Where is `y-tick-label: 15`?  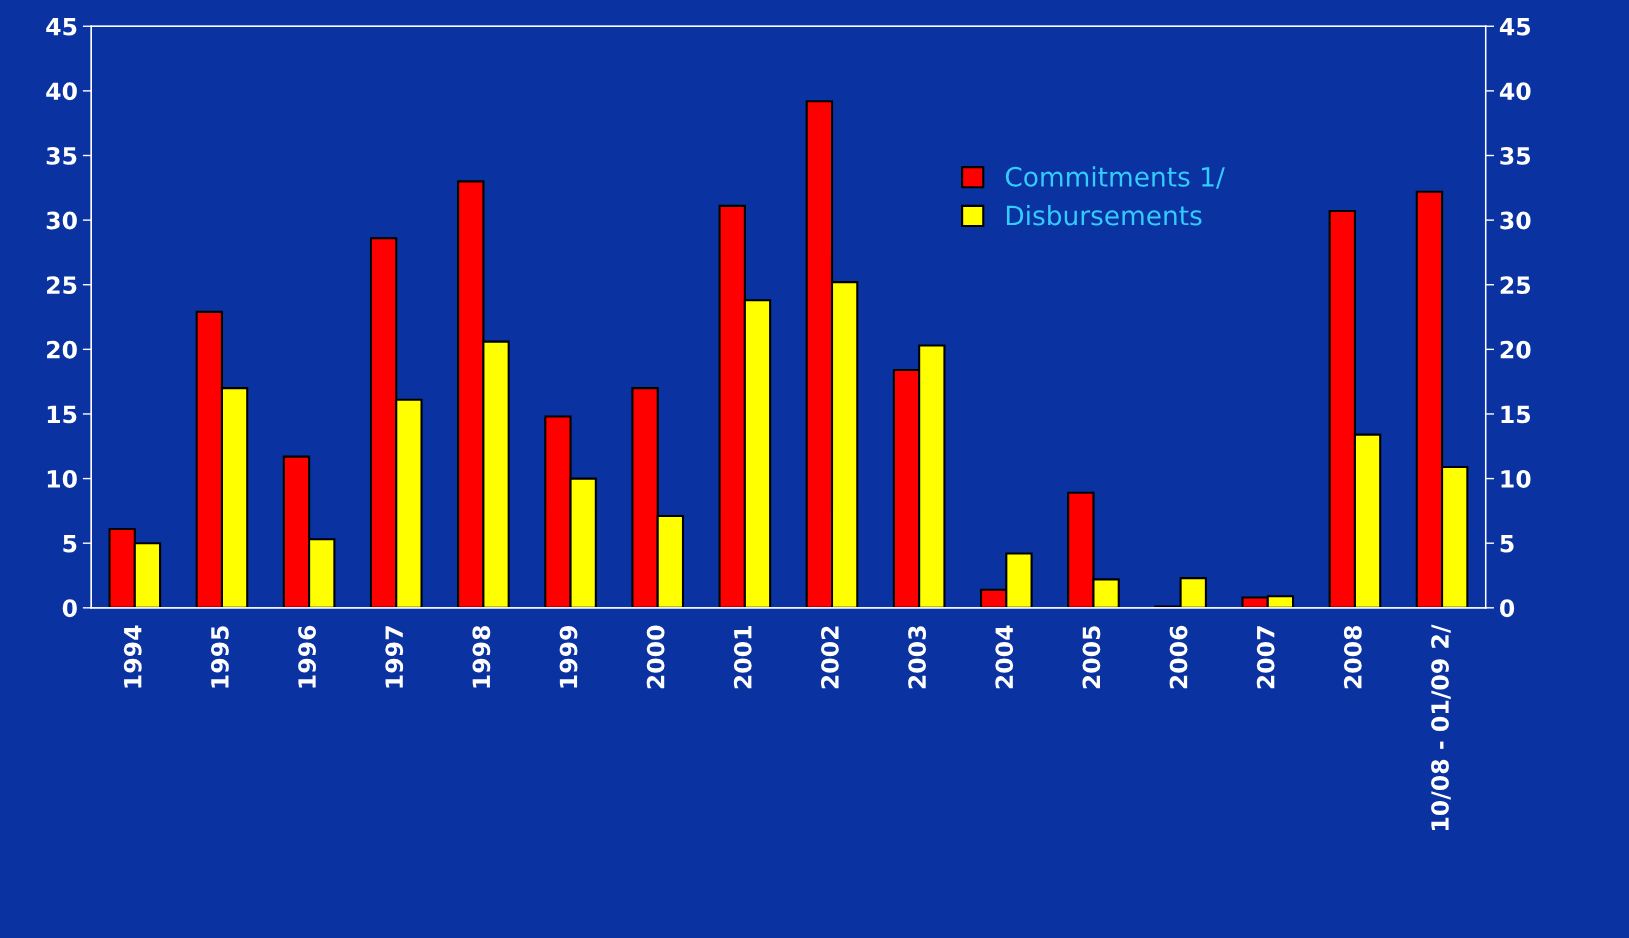 y-tick-label: 15 is located at coordinates (62, 414).